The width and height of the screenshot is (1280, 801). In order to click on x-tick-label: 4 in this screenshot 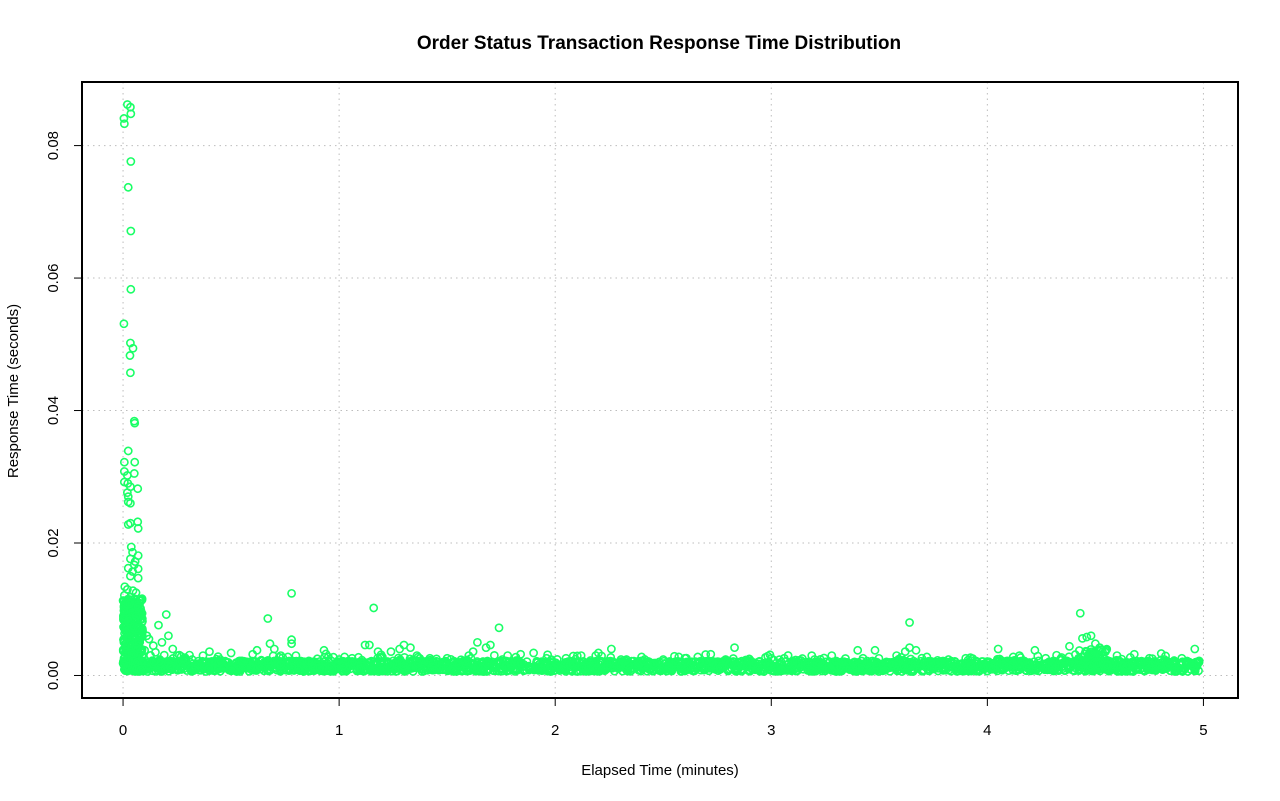, I will do `click(987, 730)`.